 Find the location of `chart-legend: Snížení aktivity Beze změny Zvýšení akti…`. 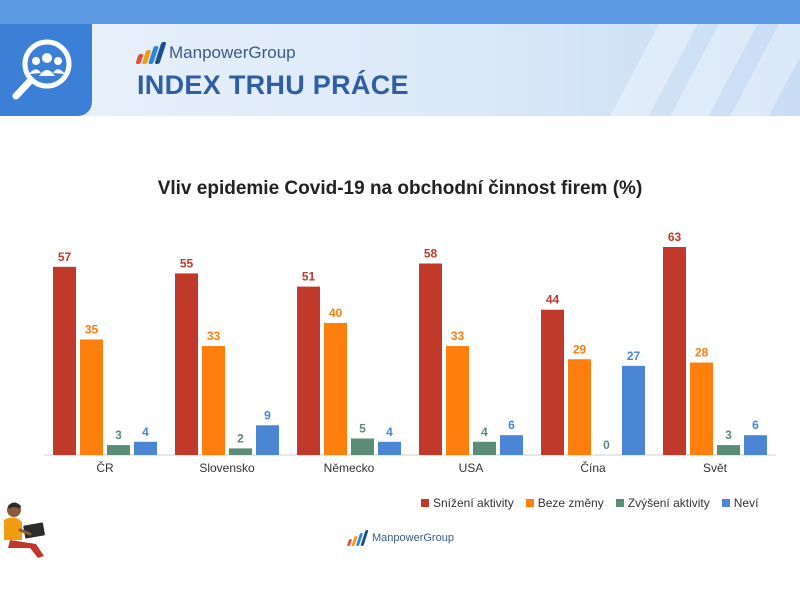

chart-legend: Snížení aktivity Beze změny Zvýšení akti… is located at coordinates (589, 503).